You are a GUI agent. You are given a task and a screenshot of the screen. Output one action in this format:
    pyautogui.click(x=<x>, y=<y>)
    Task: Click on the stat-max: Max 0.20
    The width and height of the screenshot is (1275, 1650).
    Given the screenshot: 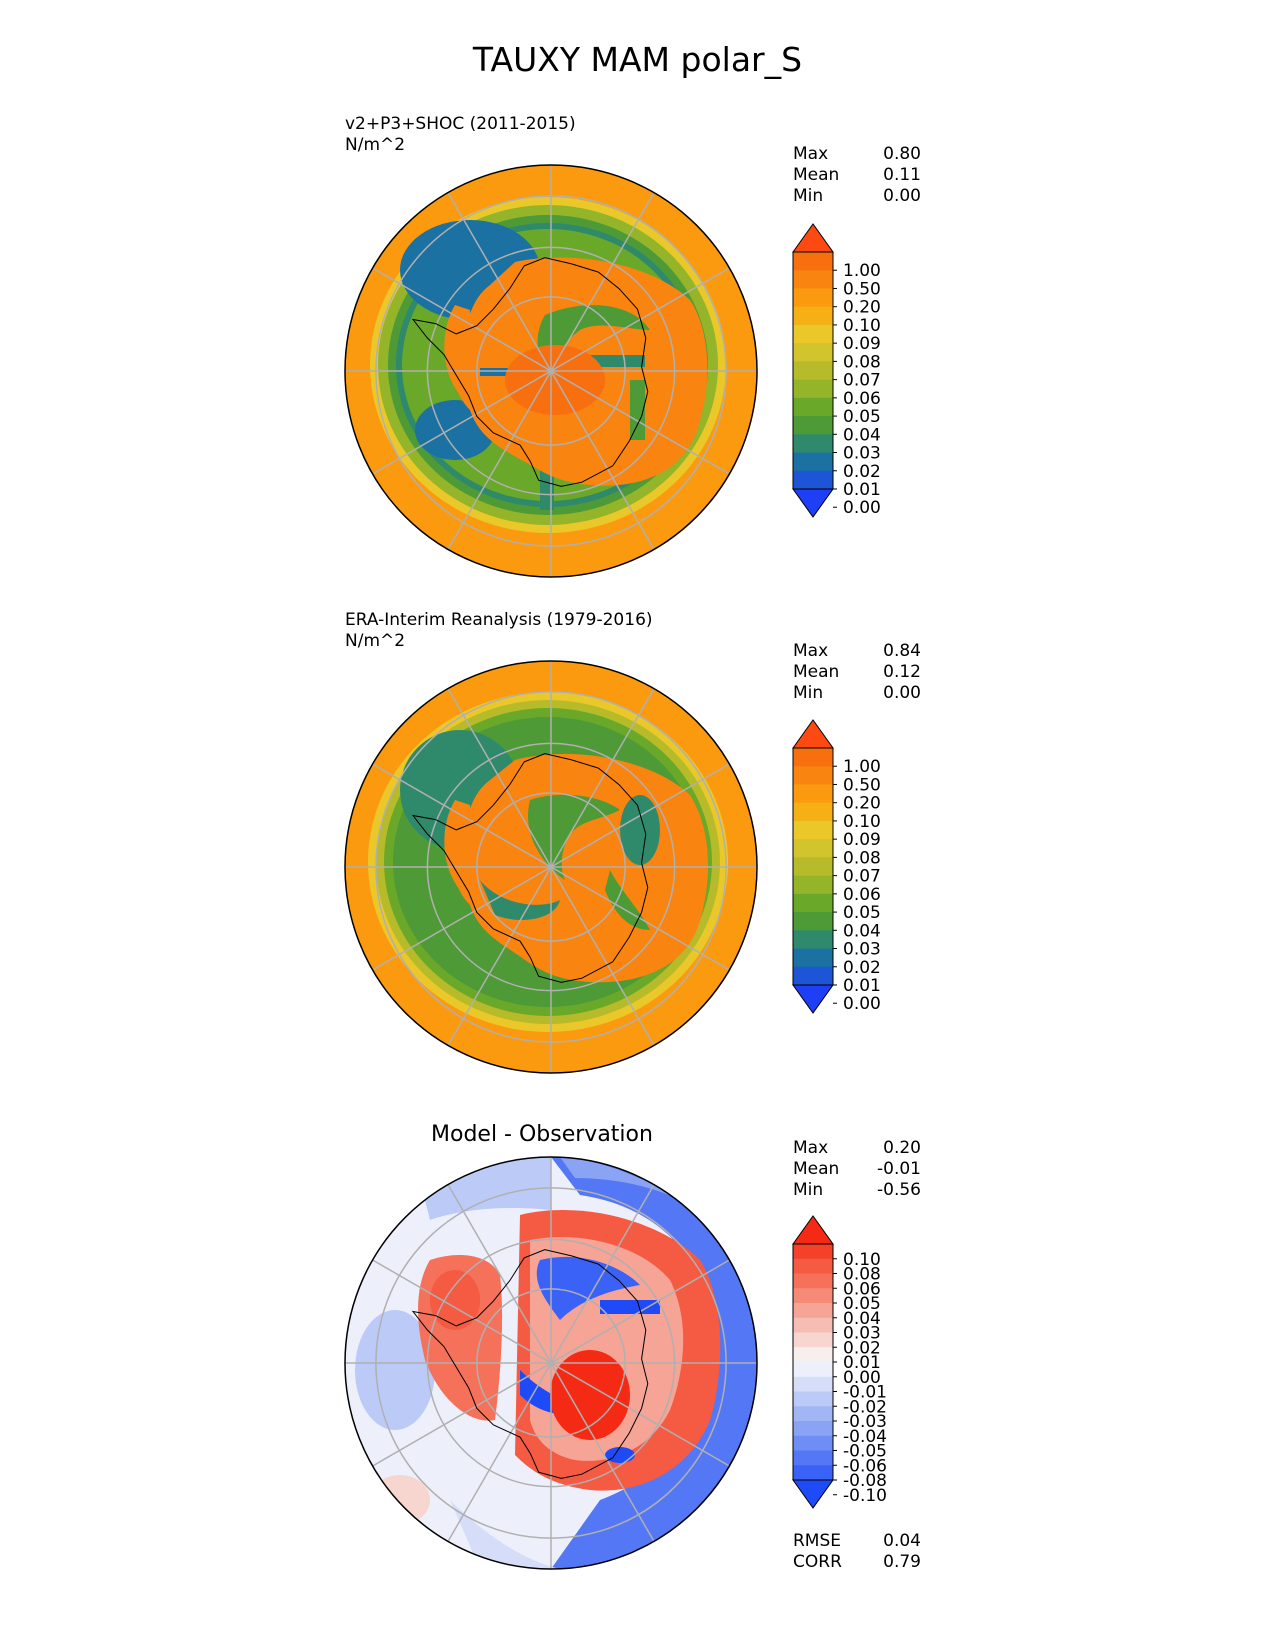 What is the action you would take?
    pyautogui.click(x=857, y=1148)
    